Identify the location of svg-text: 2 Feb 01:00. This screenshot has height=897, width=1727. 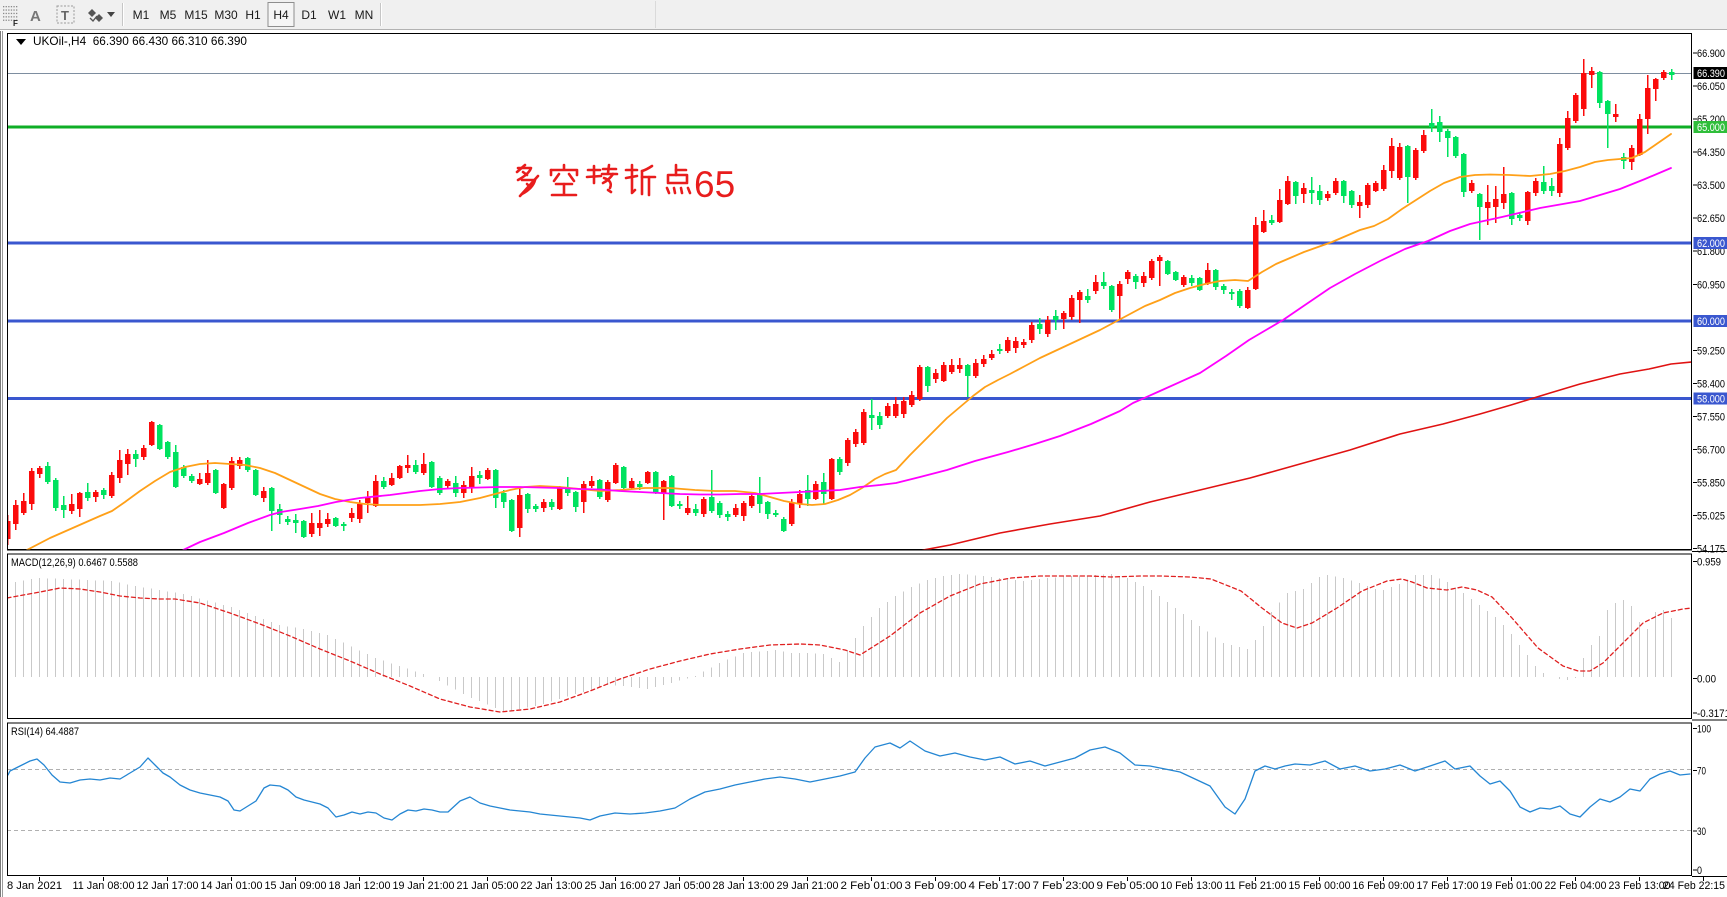
(872, 886).